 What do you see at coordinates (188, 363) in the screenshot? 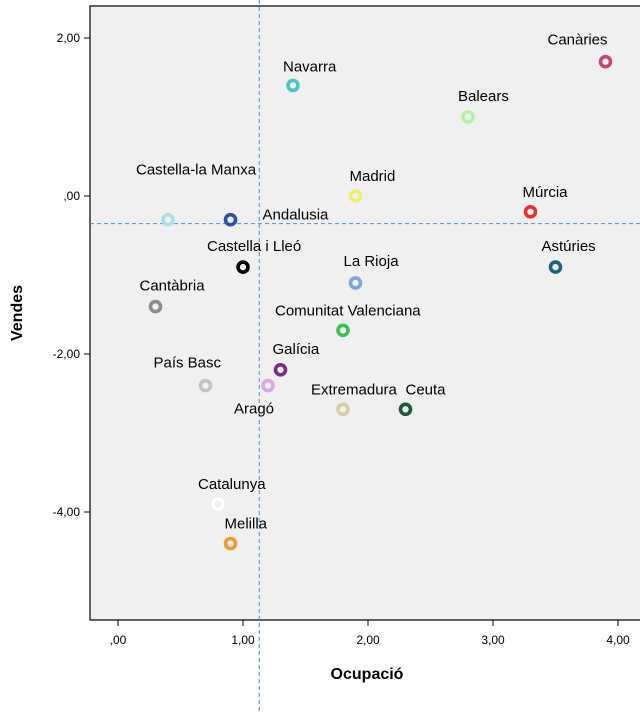
I see `point-label: País Basc` at bounding box center [188, 363].